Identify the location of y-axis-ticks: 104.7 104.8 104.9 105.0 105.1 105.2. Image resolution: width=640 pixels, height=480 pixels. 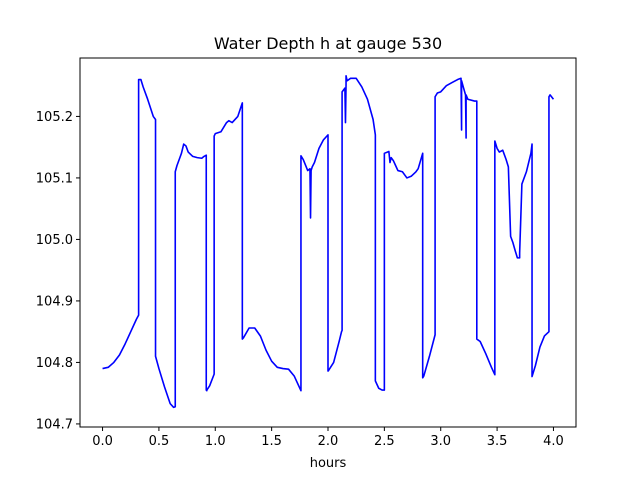
(58, 271).